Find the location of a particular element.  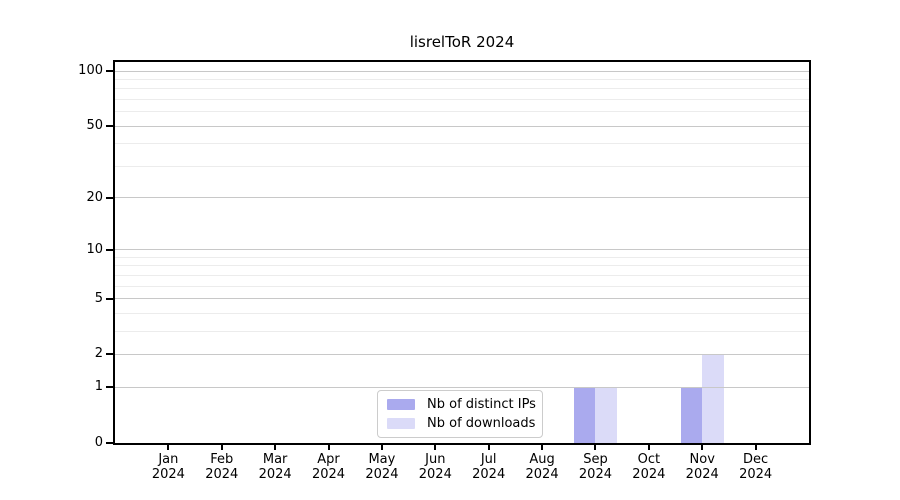

legend-entry-downloads: Nb of downloads is located at coordinates (461, 423).